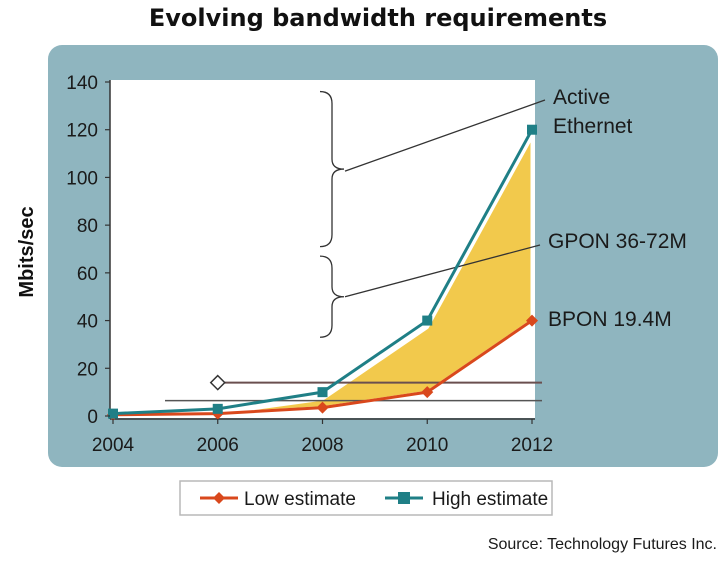 This screenshot has height=562, width=720. Describe the element at coordinates (92, 417) in the screenshot. I see `y-tick-label: 0` at that location.